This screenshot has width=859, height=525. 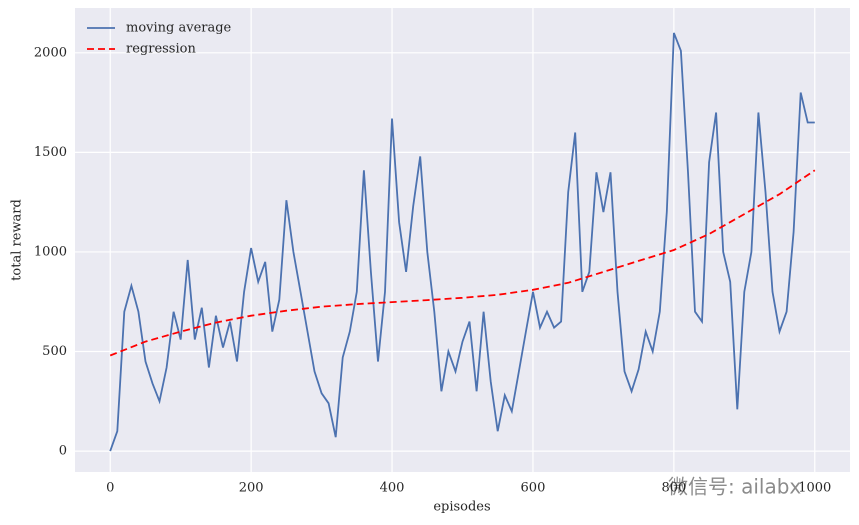 What do you see at coordinates (461, 507) in the screenshot?
I see `x-axis-label: episodes` at bounding box center [461, 507].